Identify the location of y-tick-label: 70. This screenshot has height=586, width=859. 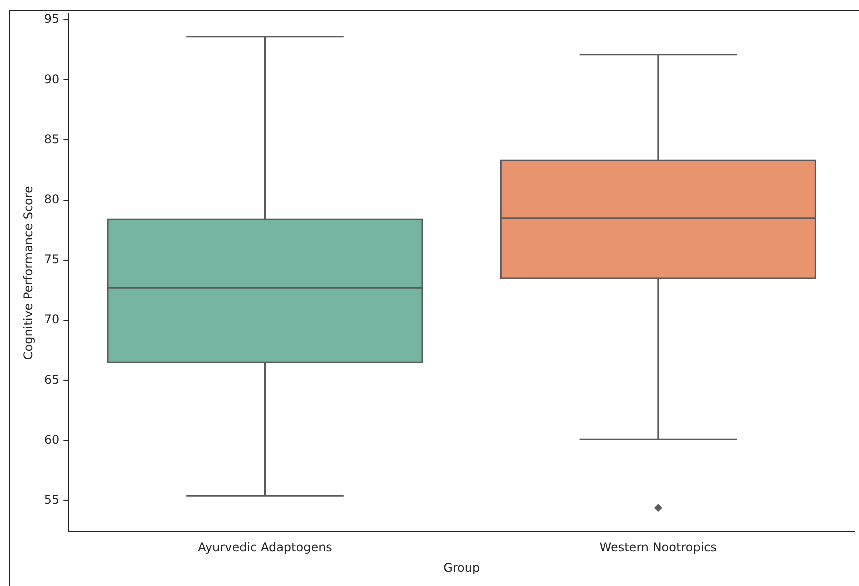
(52, 319).